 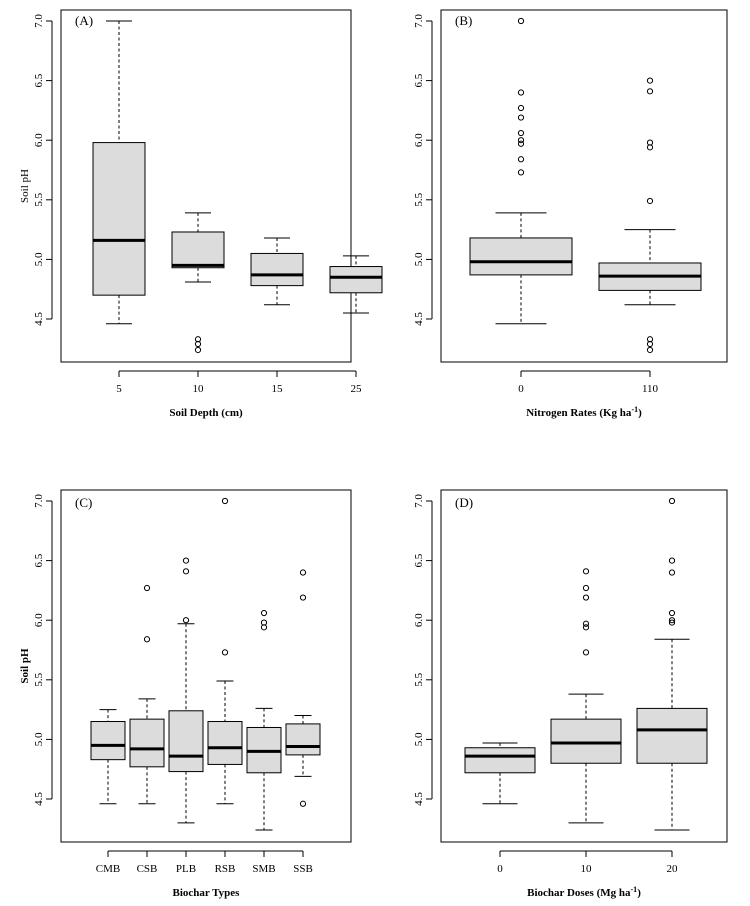 I want to click on panel-b-xlabel-sup: -1, so click(x=634, y=409).